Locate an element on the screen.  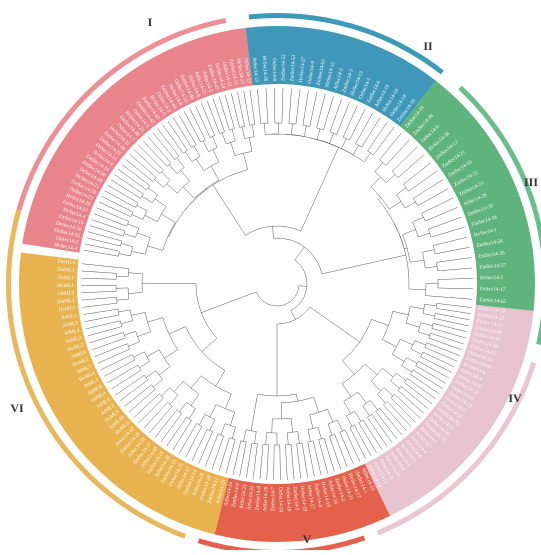
leaf-label: ZmSec14-52 is located at coordinates (283, 67).